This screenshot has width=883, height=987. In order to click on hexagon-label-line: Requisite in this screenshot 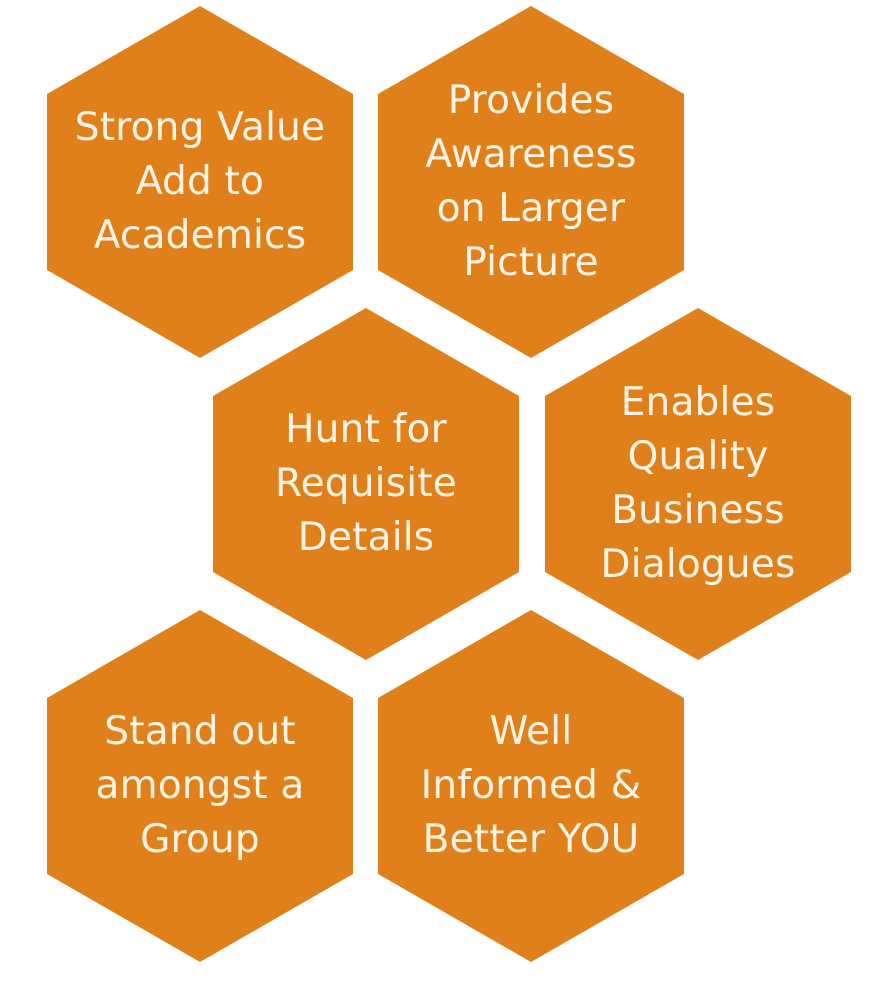, I will do `click(366, 483)`.